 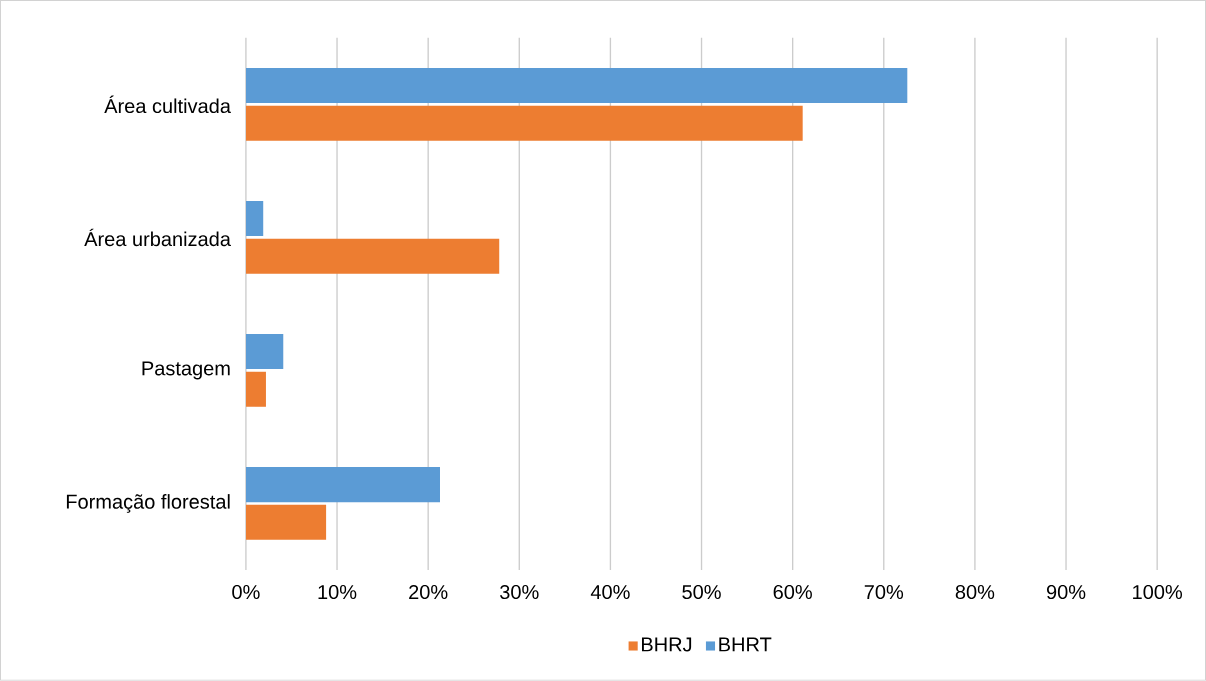 I want to click on y-tick-label: Pastagem, so click(x=186, y=370).